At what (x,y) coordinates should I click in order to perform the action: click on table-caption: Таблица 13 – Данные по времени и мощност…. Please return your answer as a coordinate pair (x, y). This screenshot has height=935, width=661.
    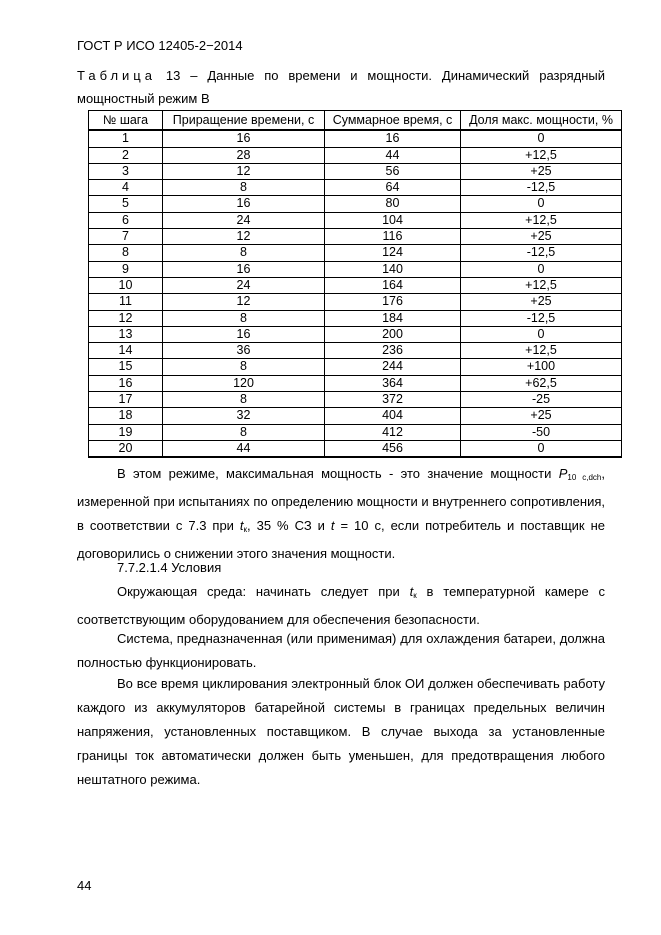
    Looking at the image, I should click on (341, 87).